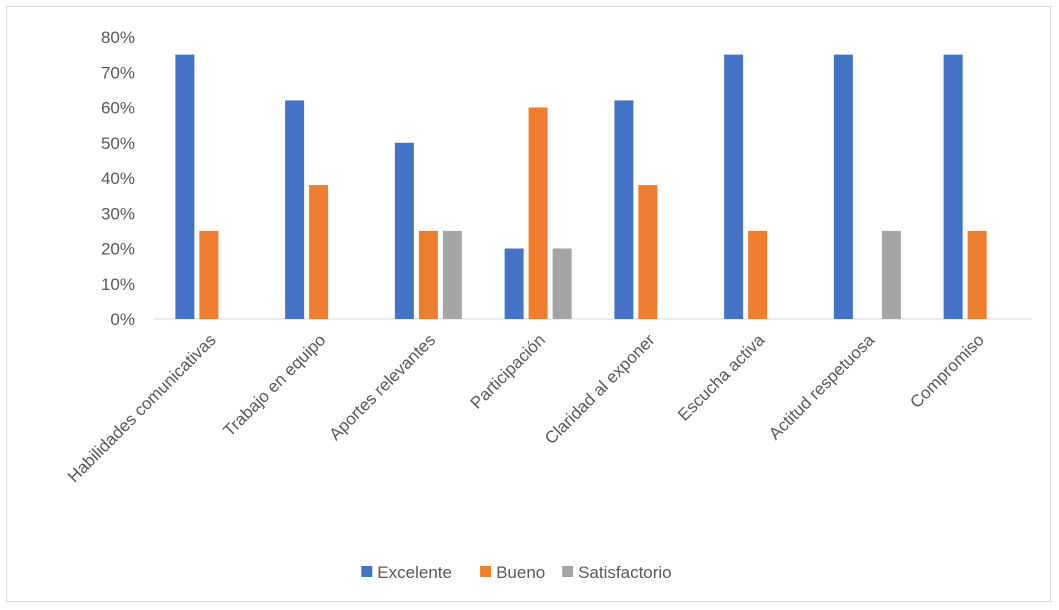 This screenshot has width=1059, height=610. I want to click on x-category-label: Participación, so click(508, 371).